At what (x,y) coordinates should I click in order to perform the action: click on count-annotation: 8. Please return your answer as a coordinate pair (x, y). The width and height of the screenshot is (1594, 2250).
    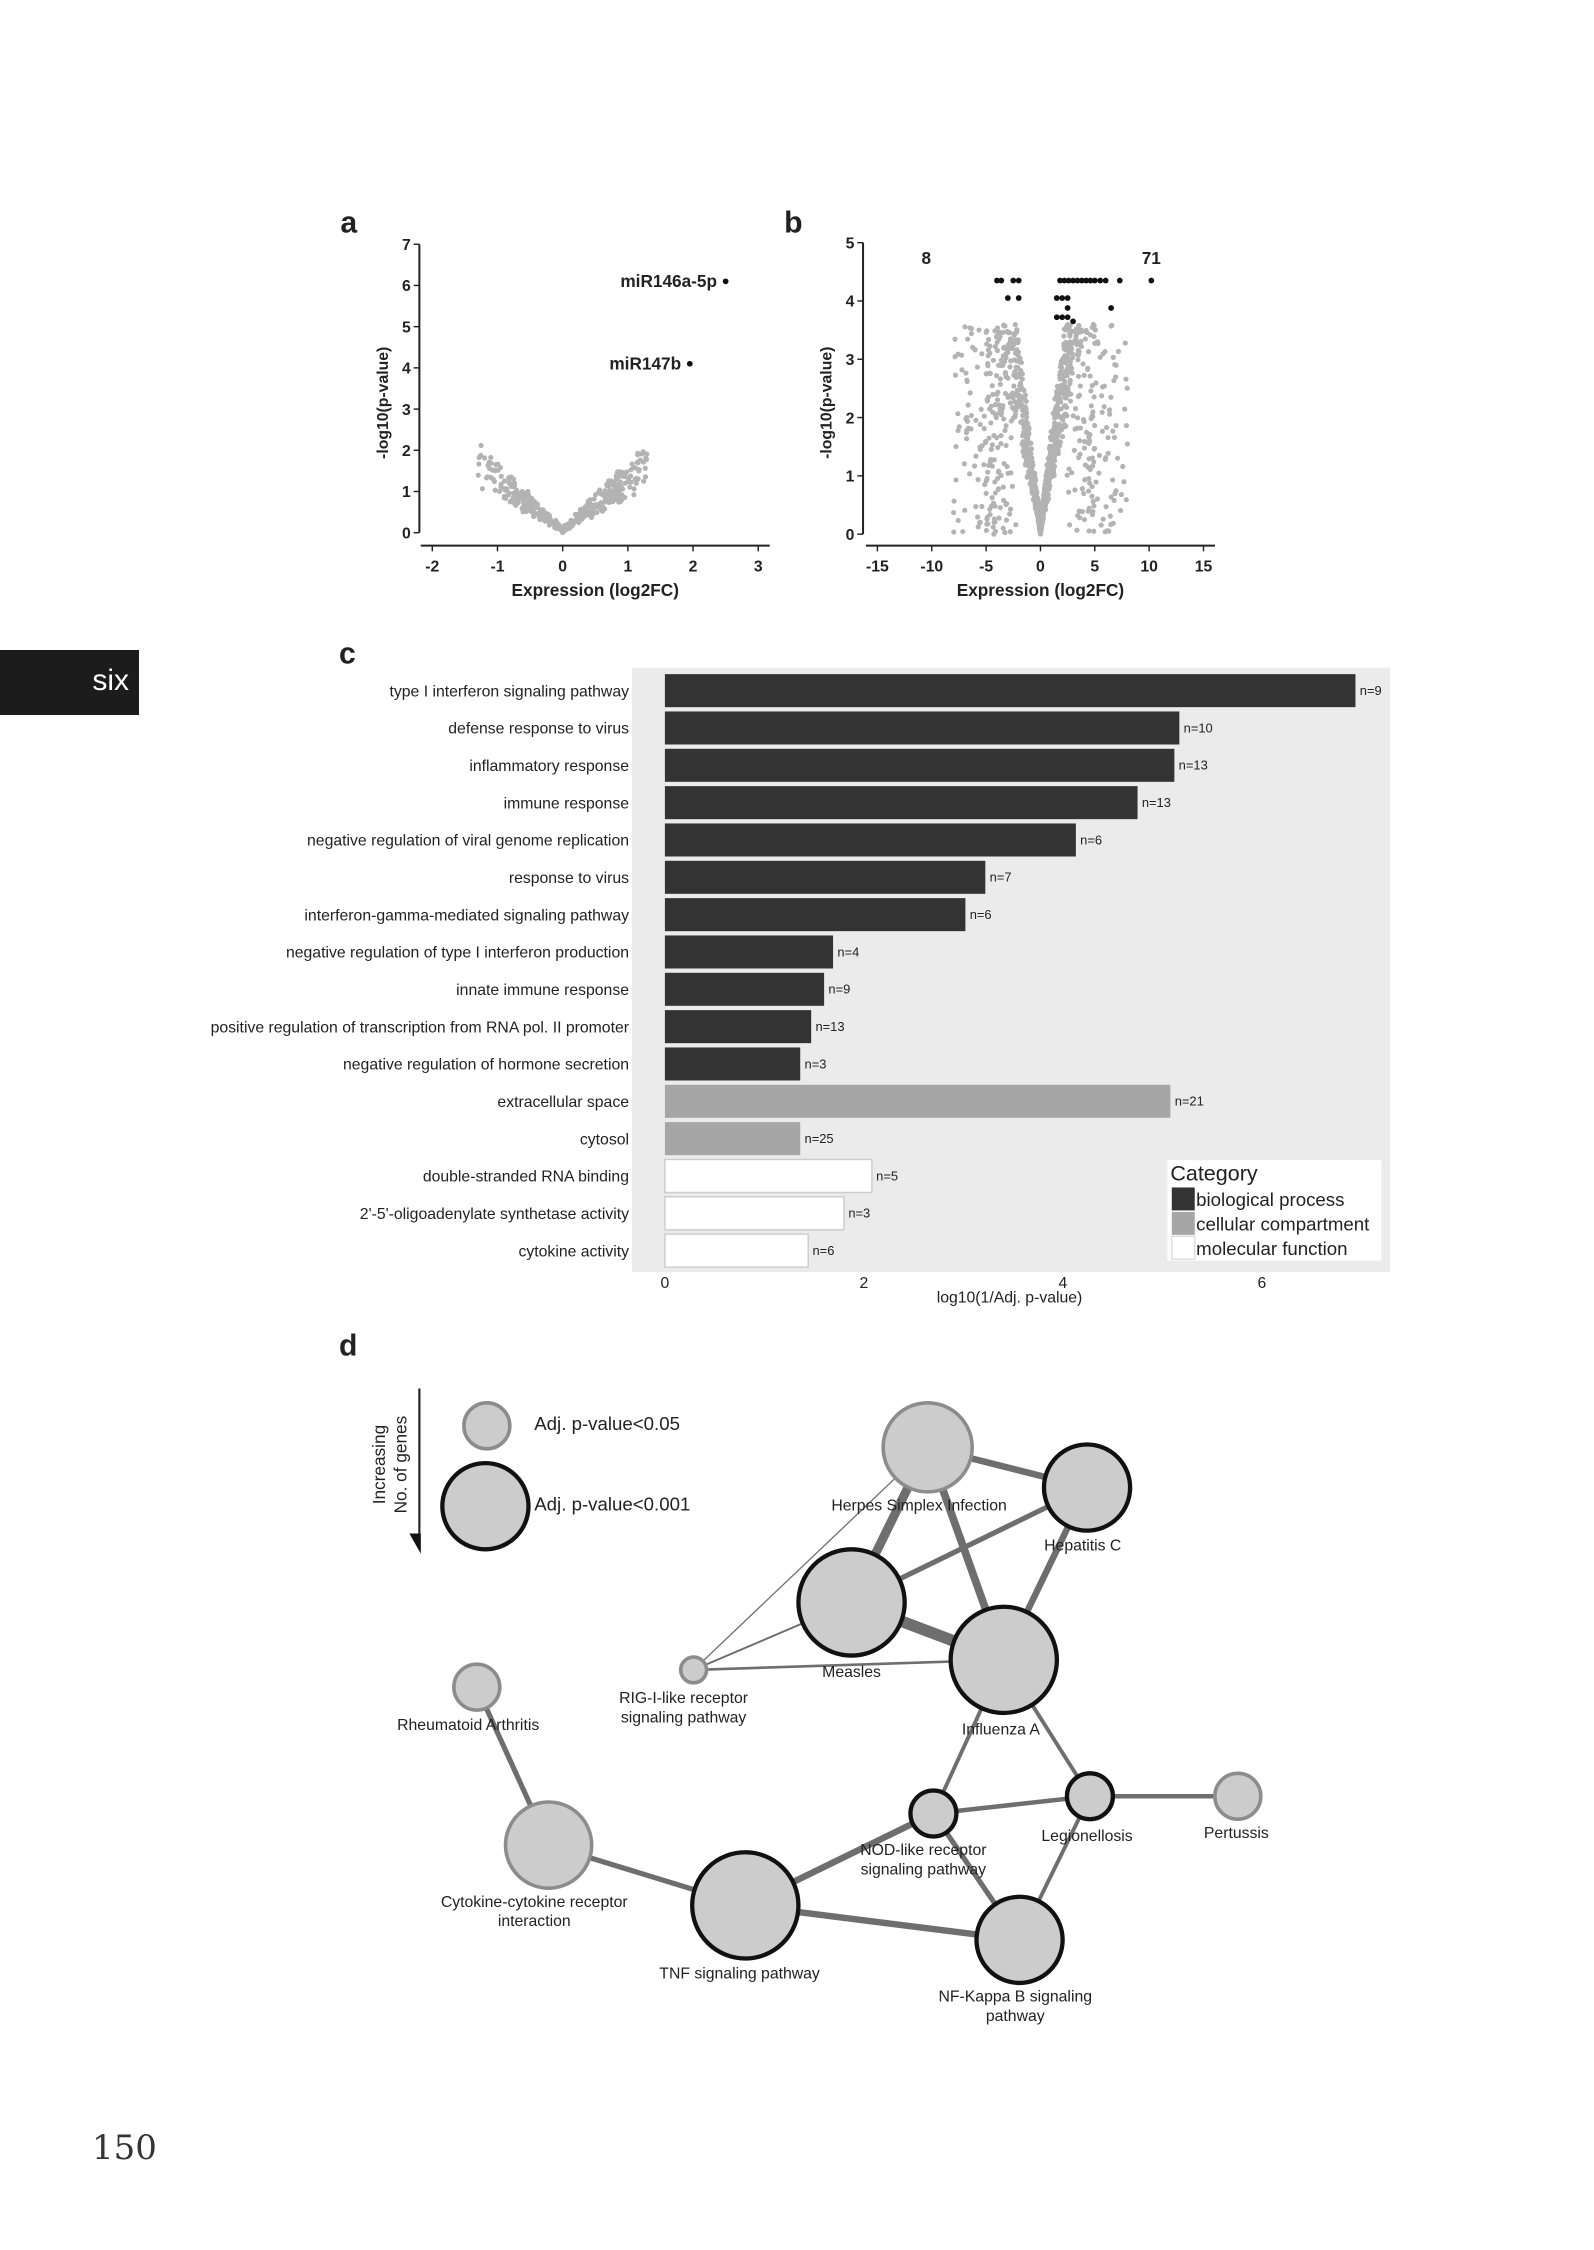
    Looking at the image, I should click on (927, 258).